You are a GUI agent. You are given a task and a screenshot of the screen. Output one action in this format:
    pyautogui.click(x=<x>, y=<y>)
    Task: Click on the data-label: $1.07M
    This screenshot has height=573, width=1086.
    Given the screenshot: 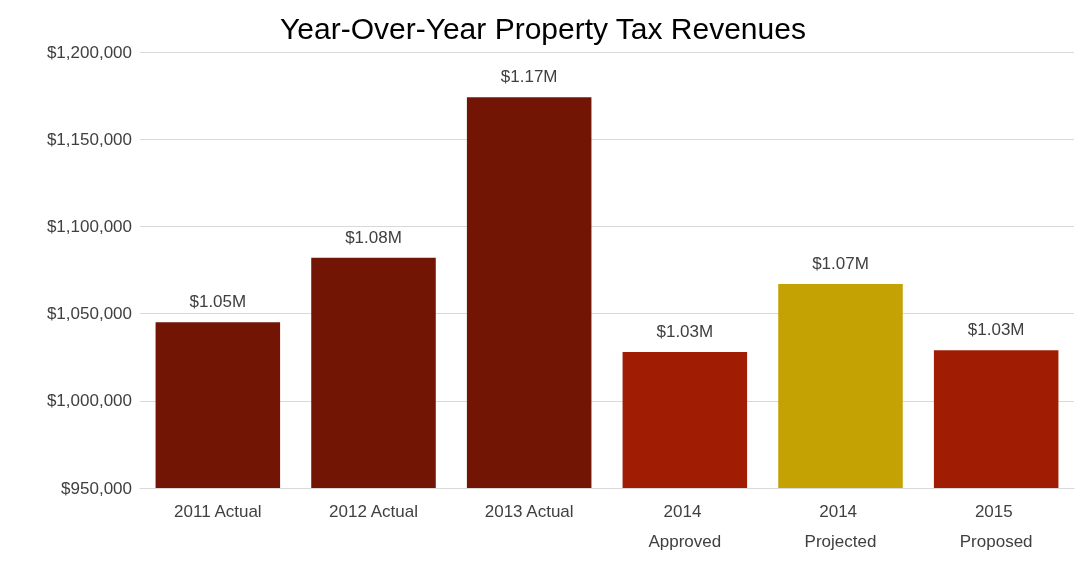 What is the action you would take?
    pyautogui.click(x=840, y=263)
    